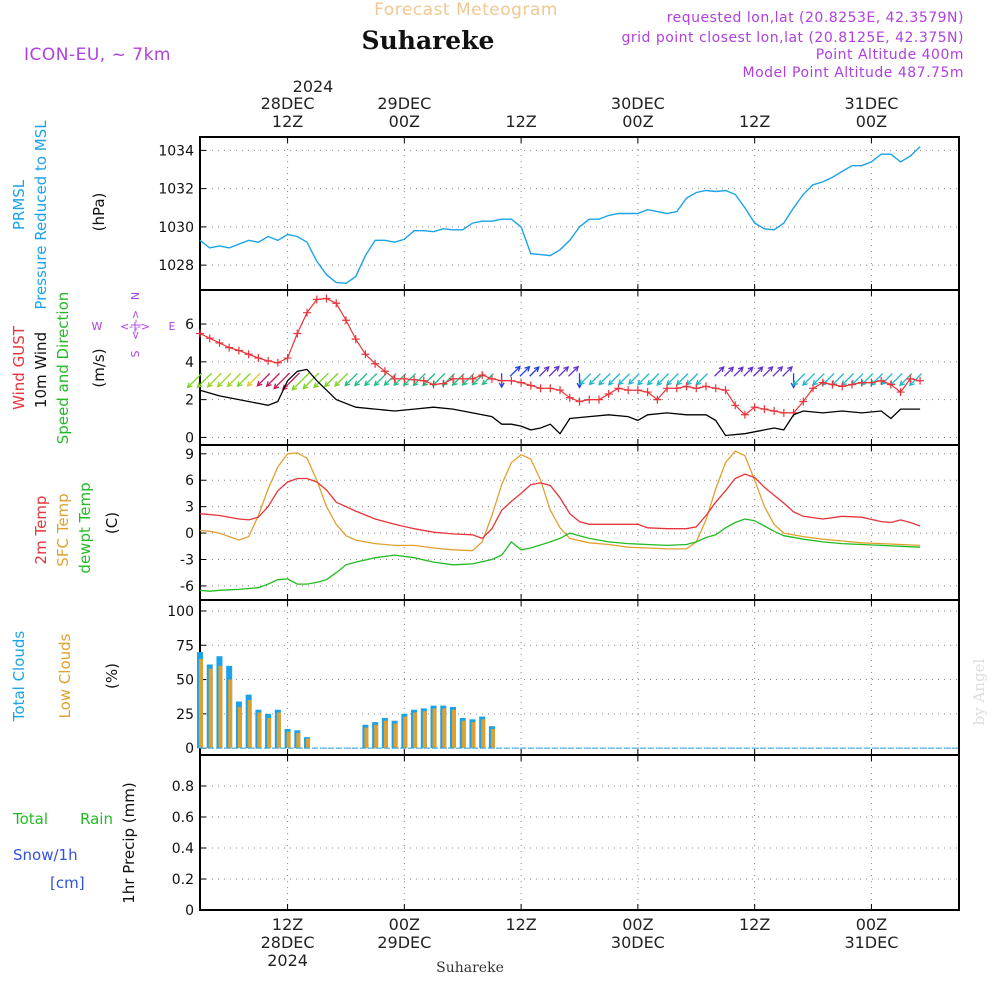 Image resolution: width=1000 pixels, height=1000 pixels. Describe the element at coordinates (135, 326) in the screenshot. I see `compass-h-arrow: <-|->` at that location.